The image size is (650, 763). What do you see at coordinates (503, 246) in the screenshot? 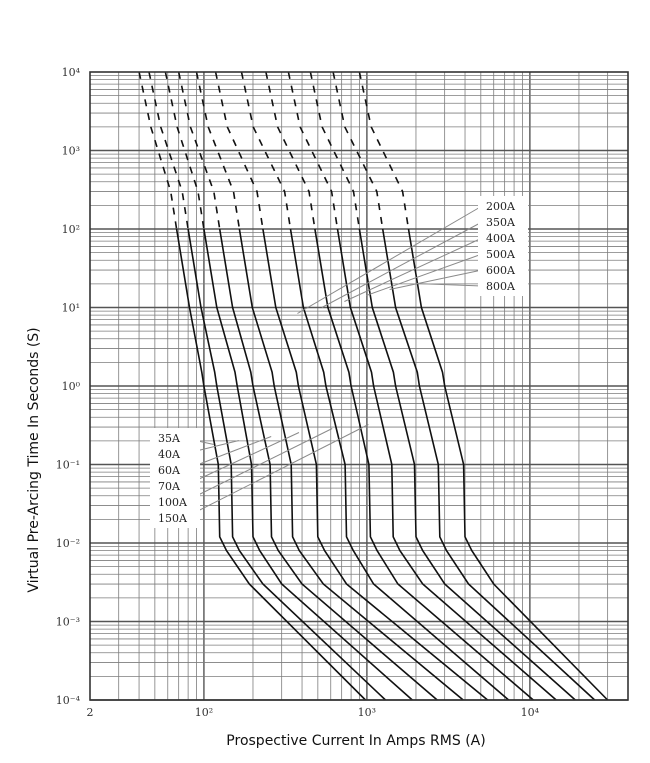
I see `legend-right-box` at bounding box center [503, 246].